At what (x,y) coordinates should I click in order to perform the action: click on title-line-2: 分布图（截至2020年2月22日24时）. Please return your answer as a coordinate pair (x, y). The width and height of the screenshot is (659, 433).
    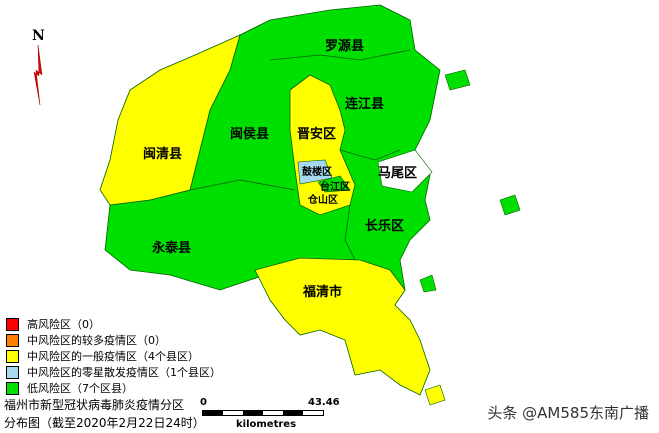
    Looking at the image, I should click on (104, 423).